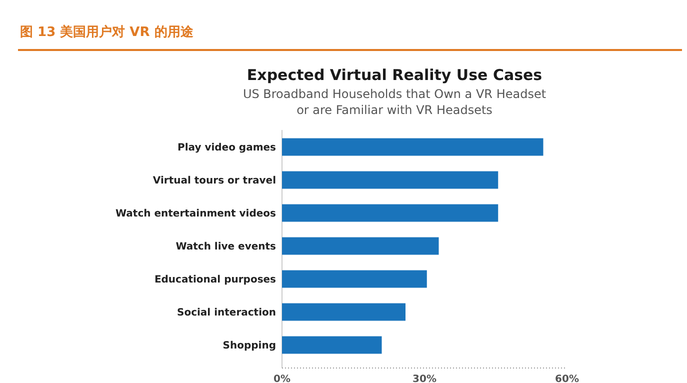 This screenshot has width=687, height=383. I want to click on y-tick-label: Watch live events, so click(226, 247).